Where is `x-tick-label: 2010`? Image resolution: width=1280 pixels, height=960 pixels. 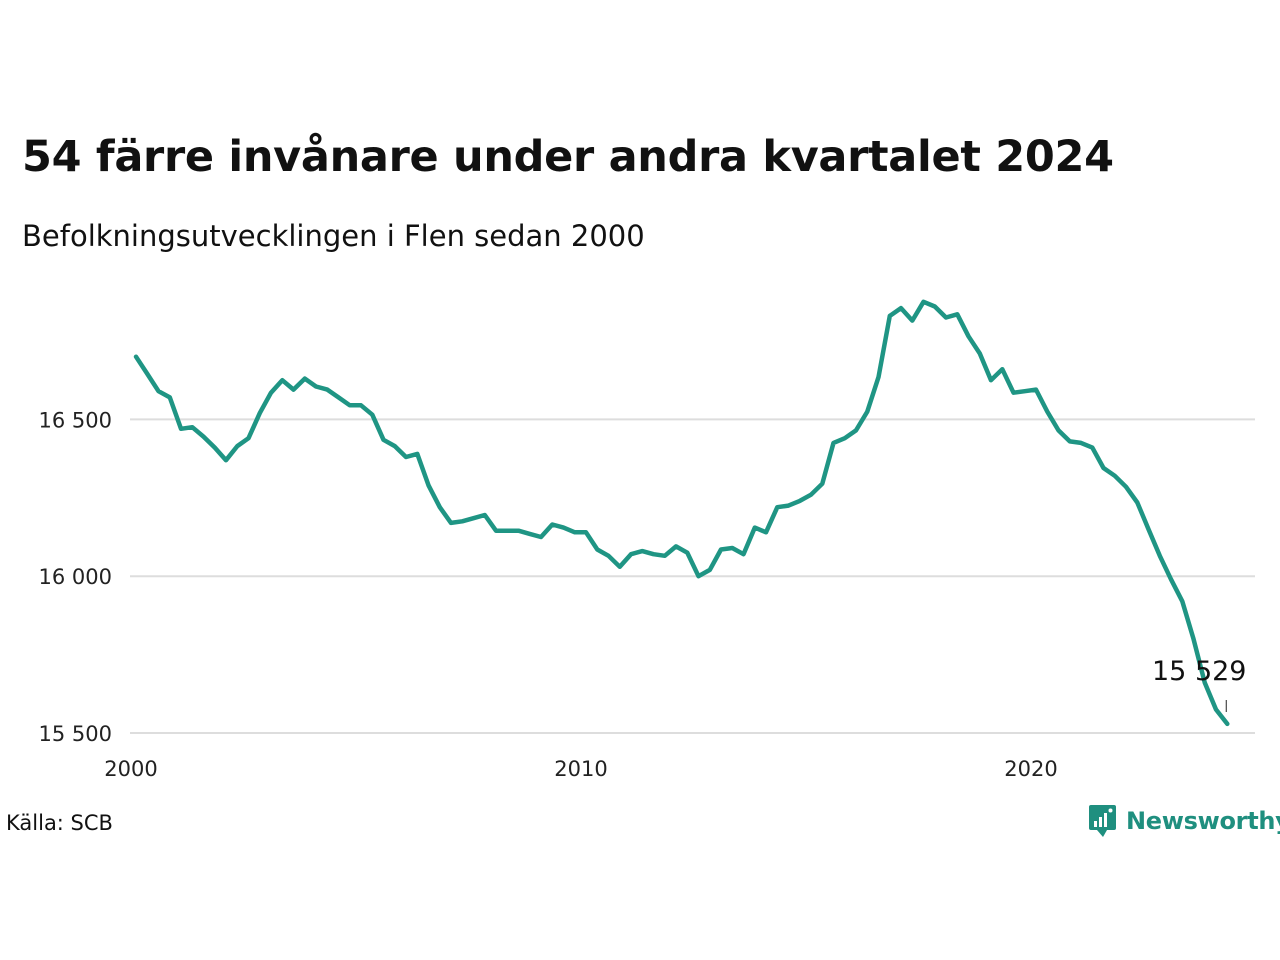
x-tick-label: 2010 is located at coordinates (580, 769).